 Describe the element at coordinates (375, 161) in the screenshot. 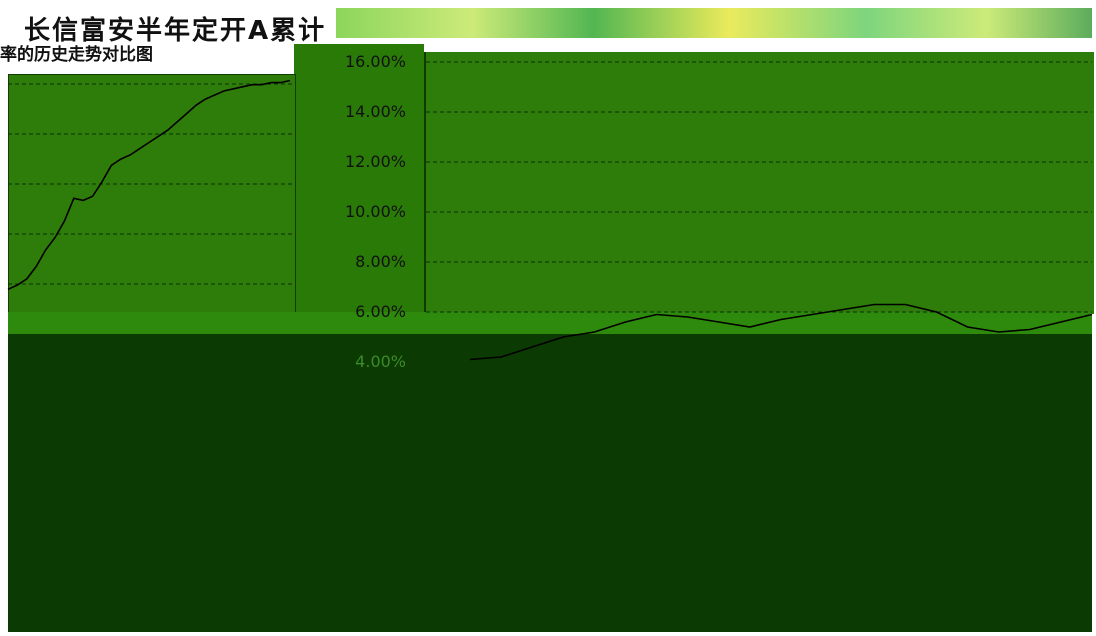

I see `y-tick-label: 12.00%` at that location.